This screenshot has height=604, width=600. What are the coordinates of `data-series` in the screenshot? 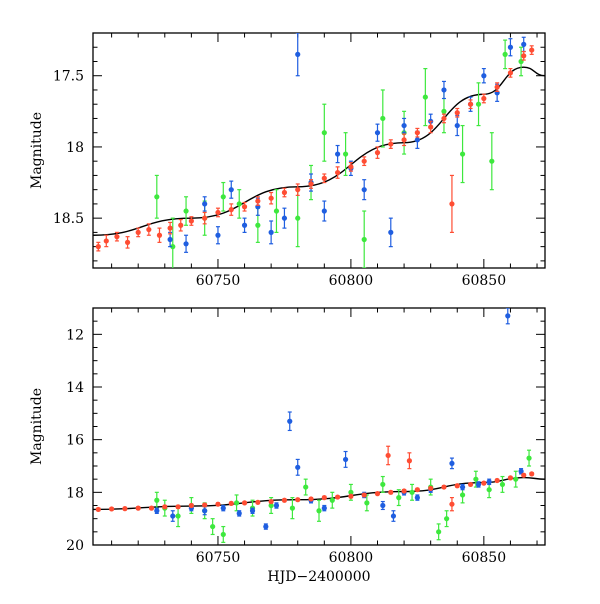 It's located at (315, 479).